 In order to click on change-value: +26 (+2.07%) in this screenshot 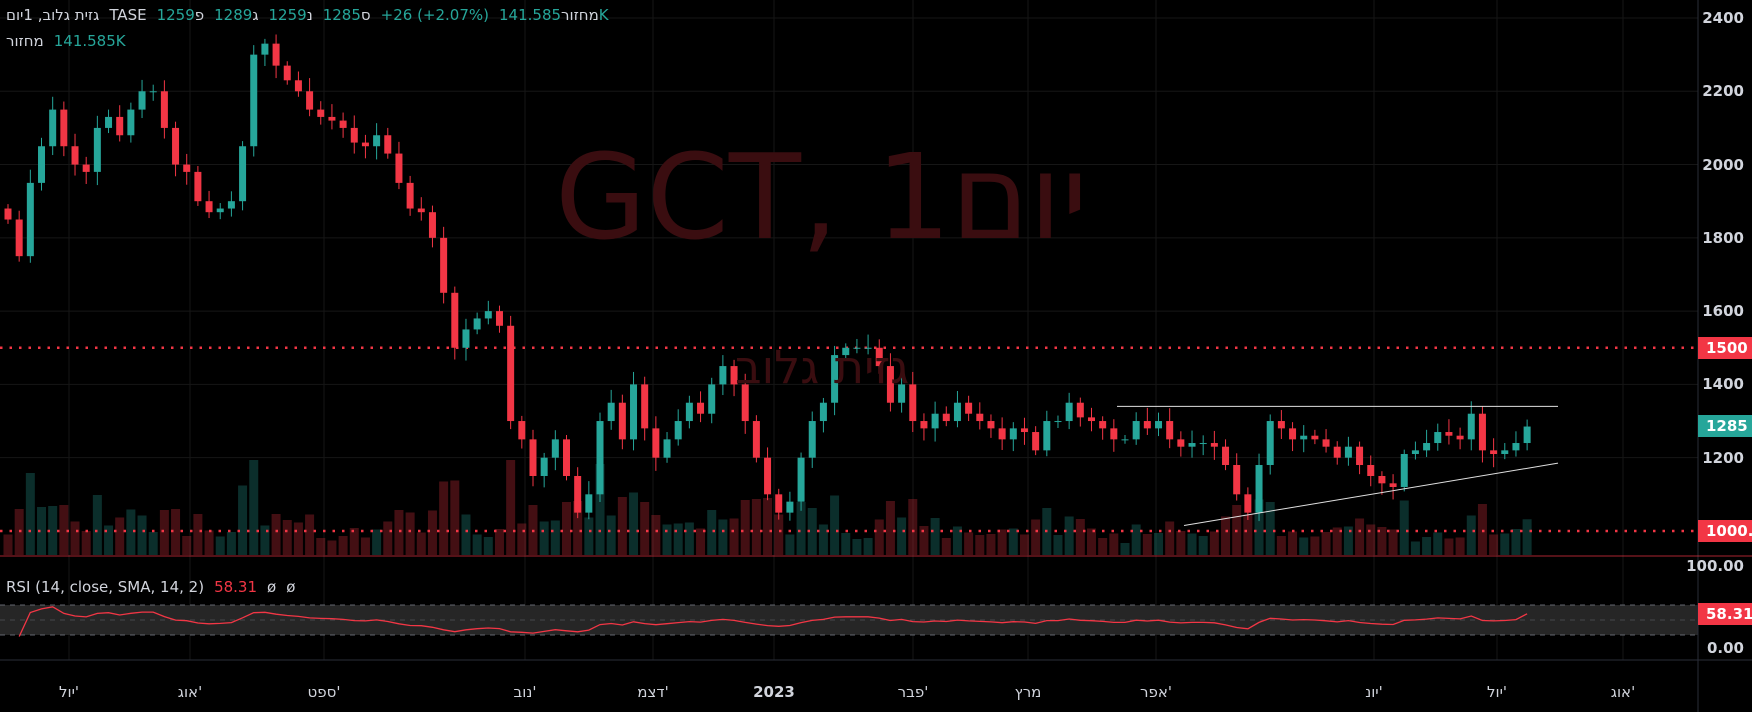, I will do `click(434, 15)`.